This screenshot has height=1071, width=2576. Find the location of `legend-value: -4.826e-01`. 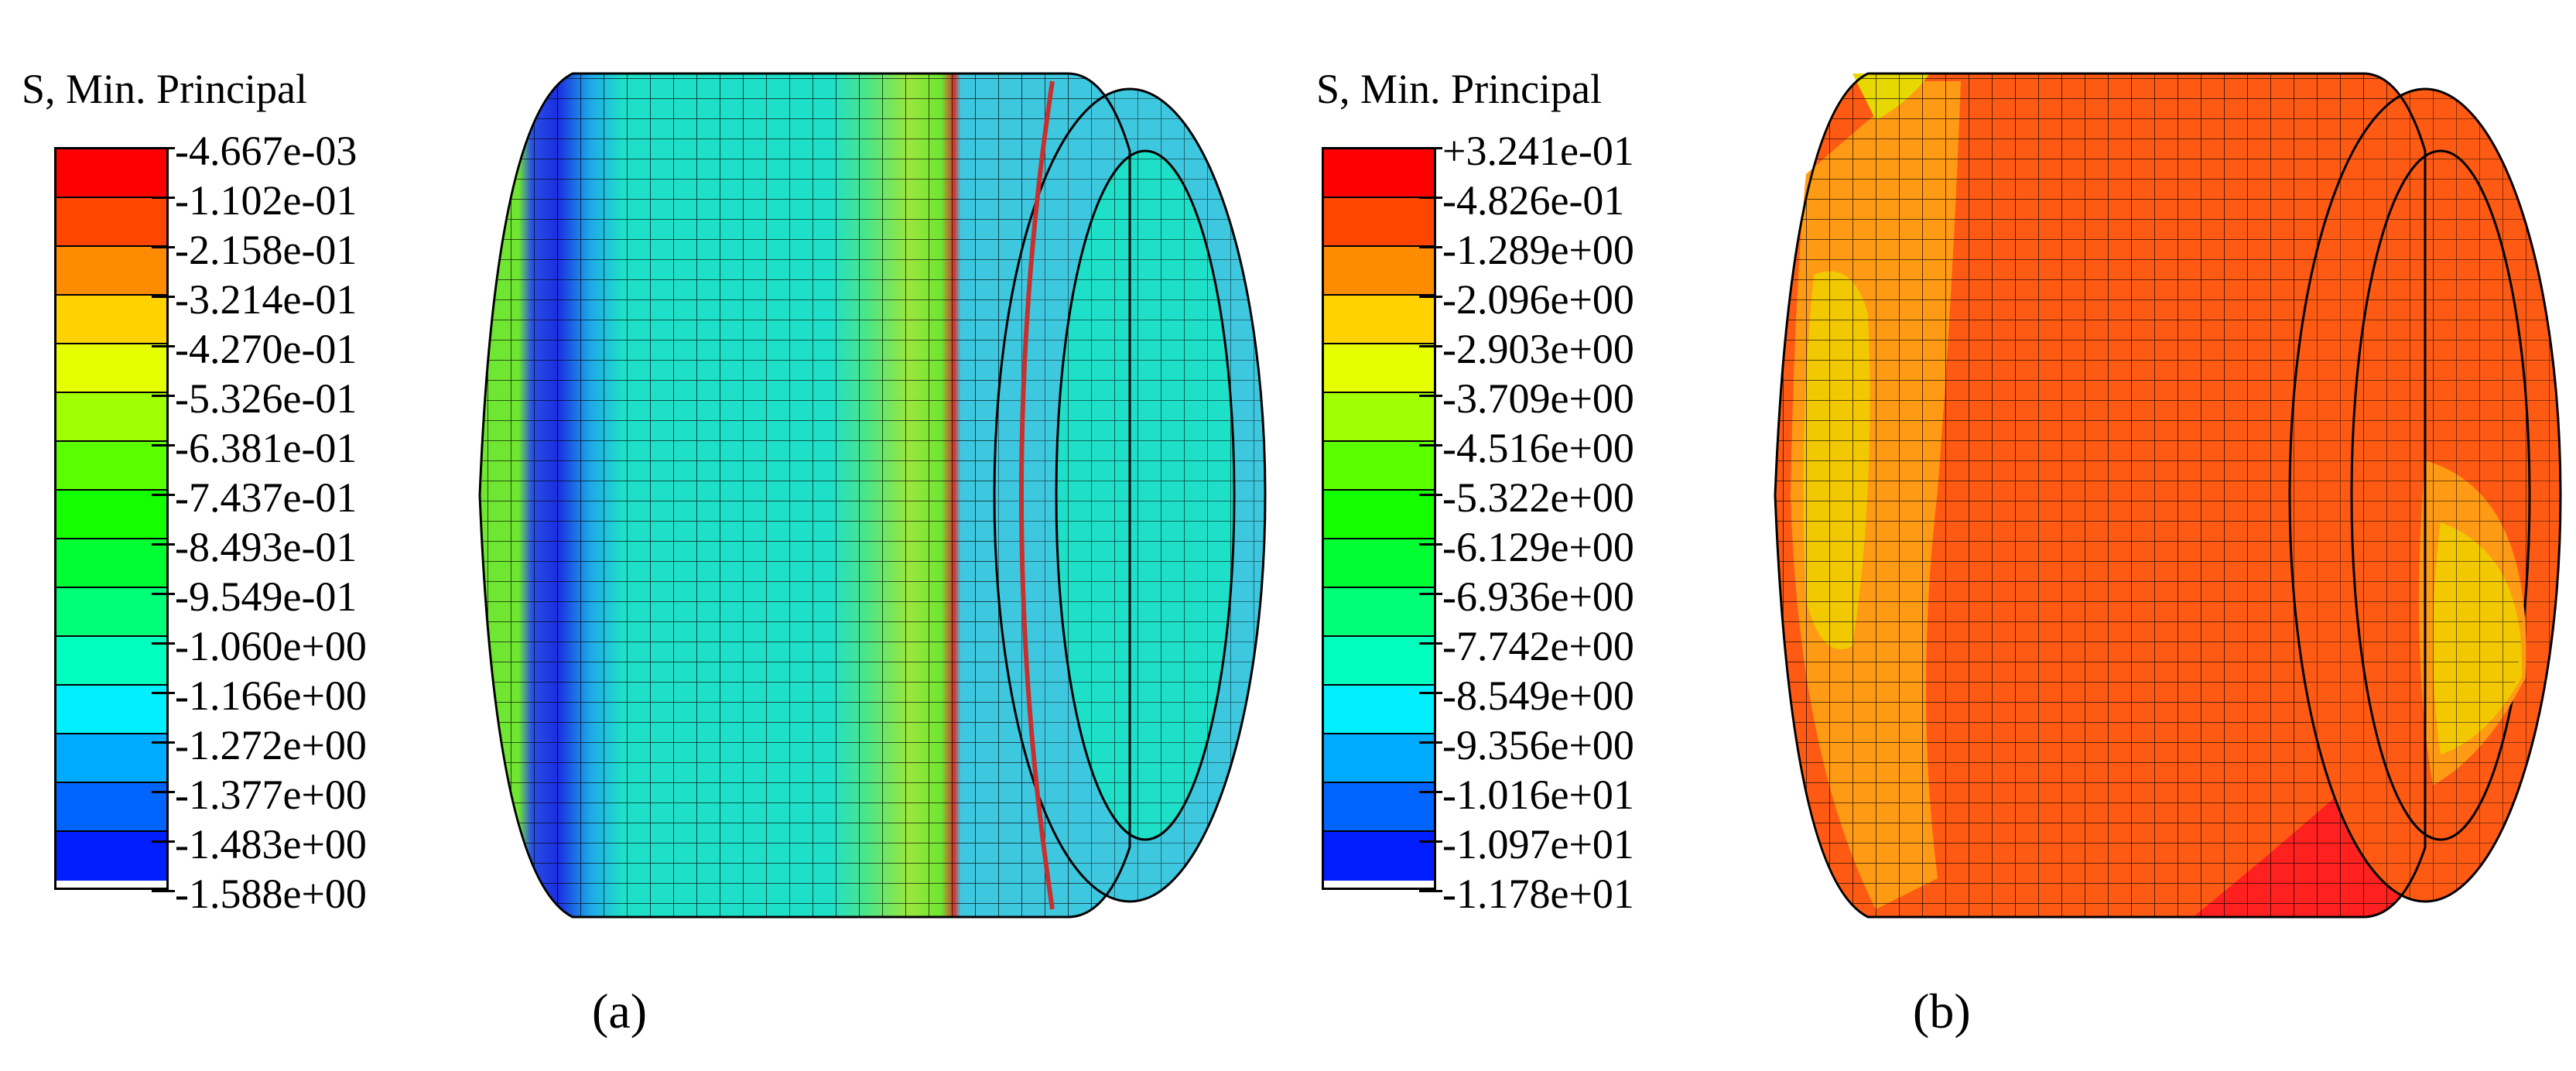

legend-value: -4.826e-01 is located at coordinates (1533, 201).